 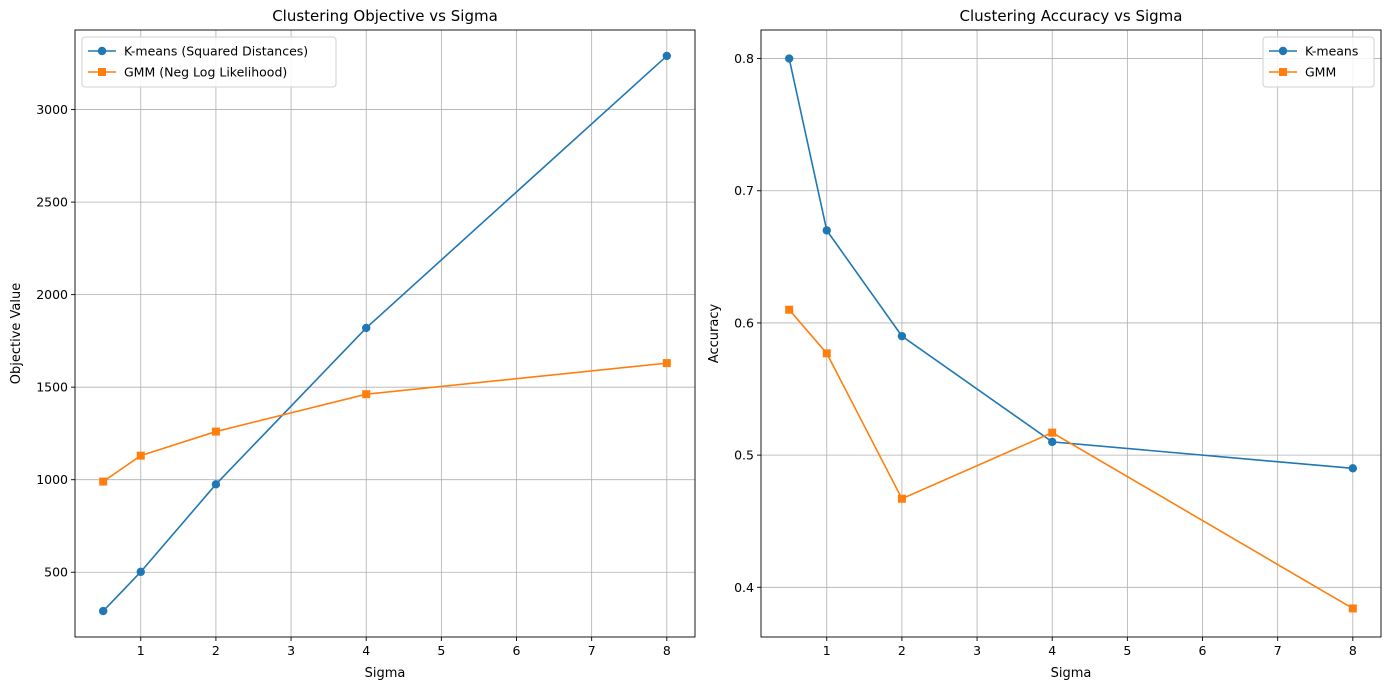 What do you see at coordinates (714, 334) in the screenshot?
I see `y-axis-label: Accuracy` at bounding box center [714, 334].